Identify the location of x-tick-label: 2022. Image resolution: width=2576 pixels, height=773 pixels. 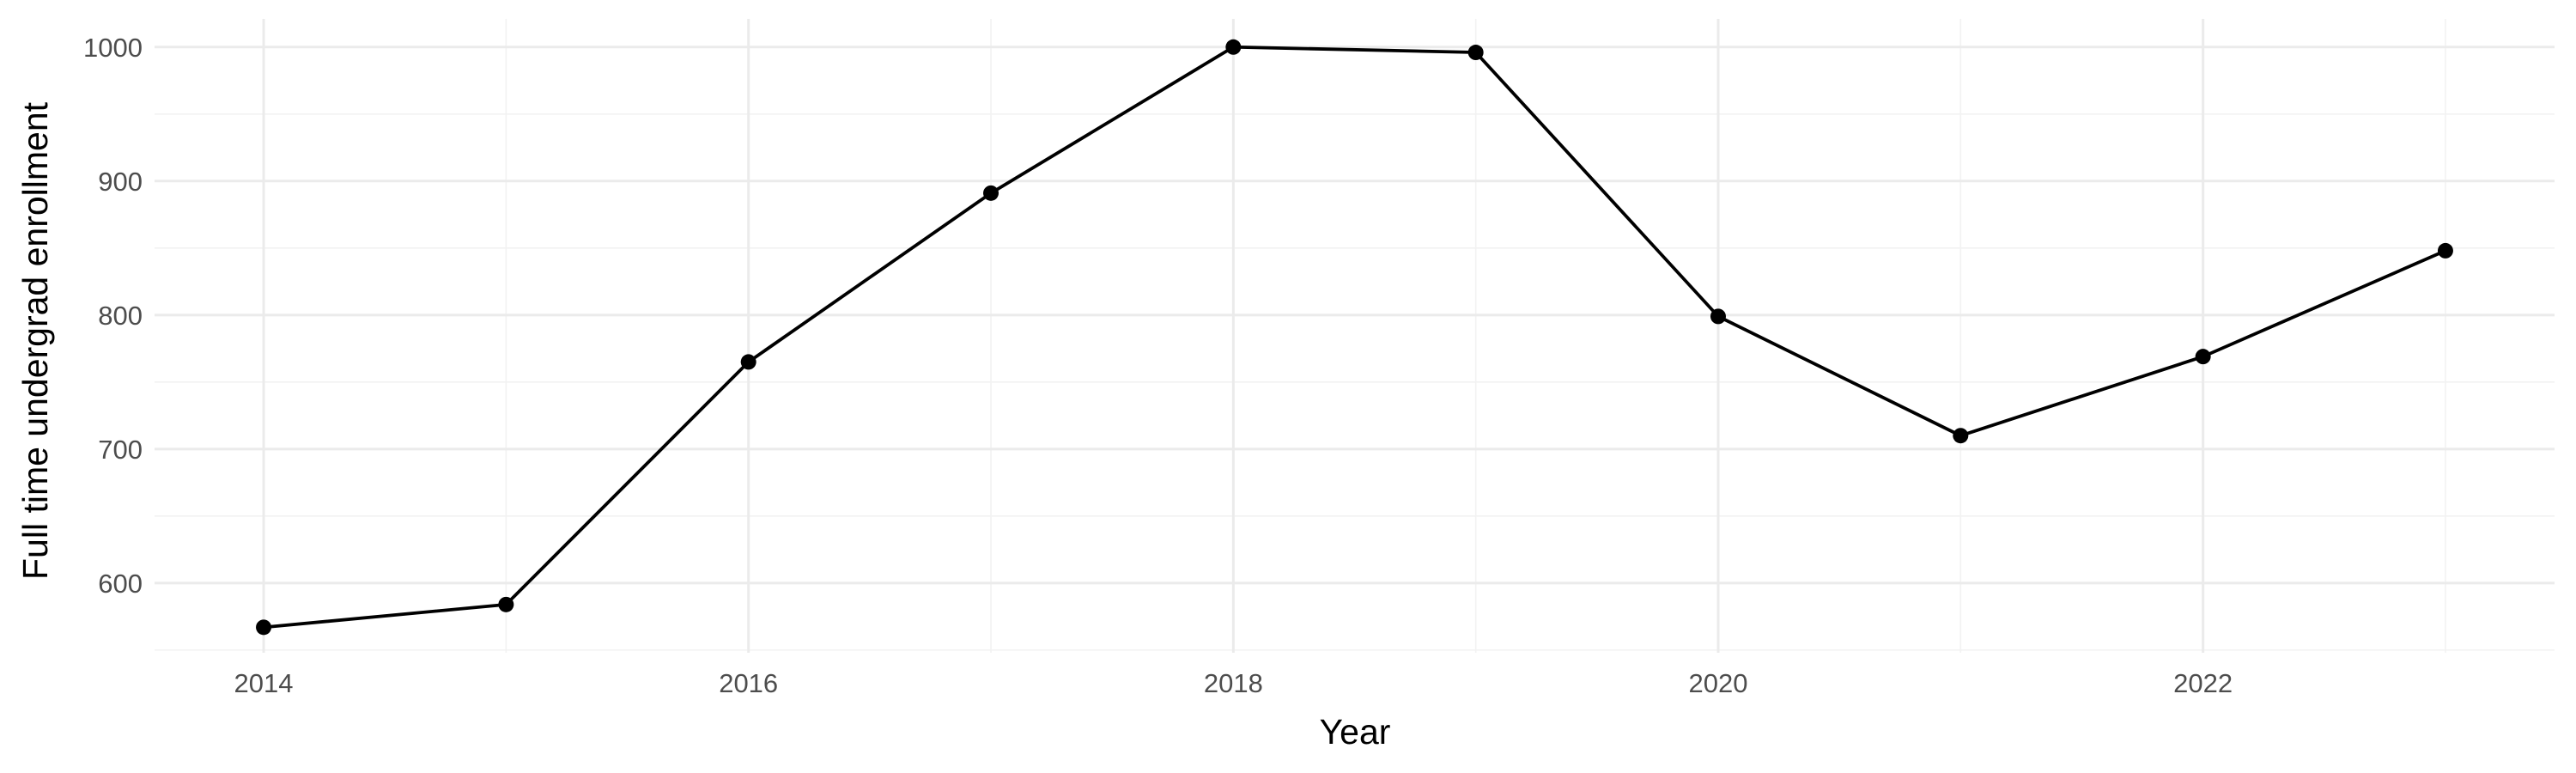
(2203, 683).